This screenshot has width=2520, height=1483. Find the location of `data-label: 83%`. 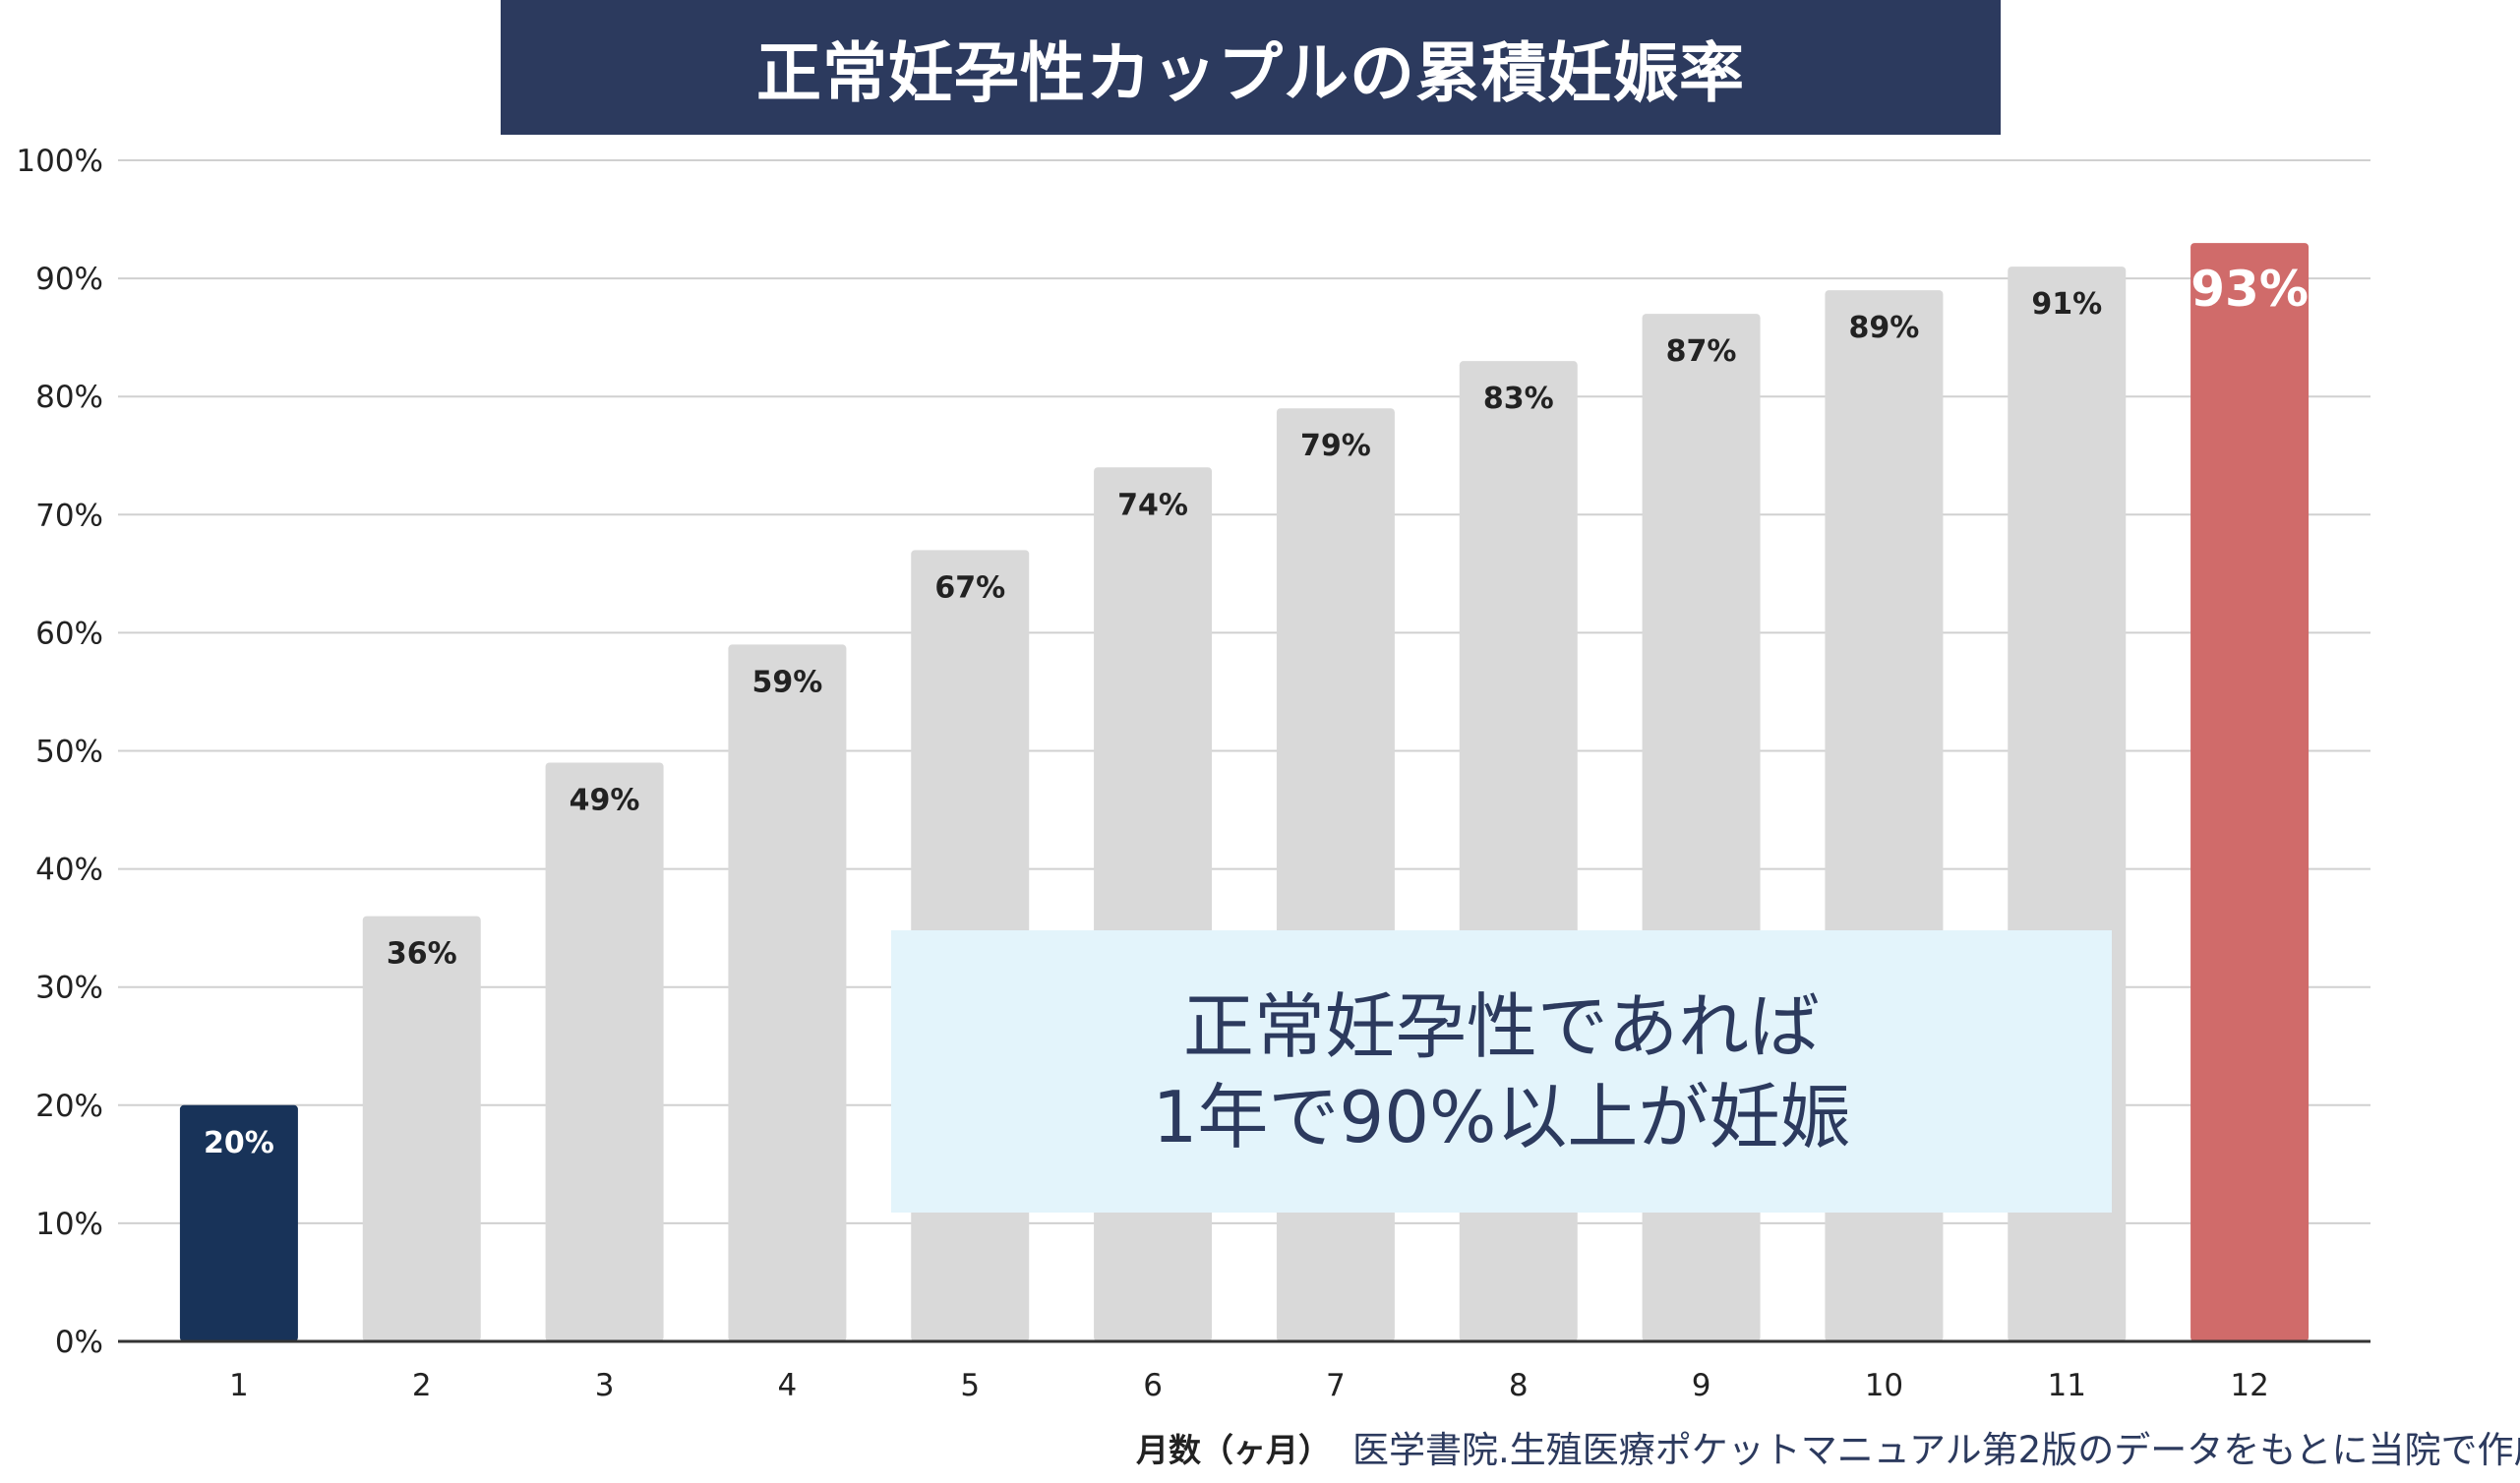

data-label: 83% is located at coordinates (1518, 399).